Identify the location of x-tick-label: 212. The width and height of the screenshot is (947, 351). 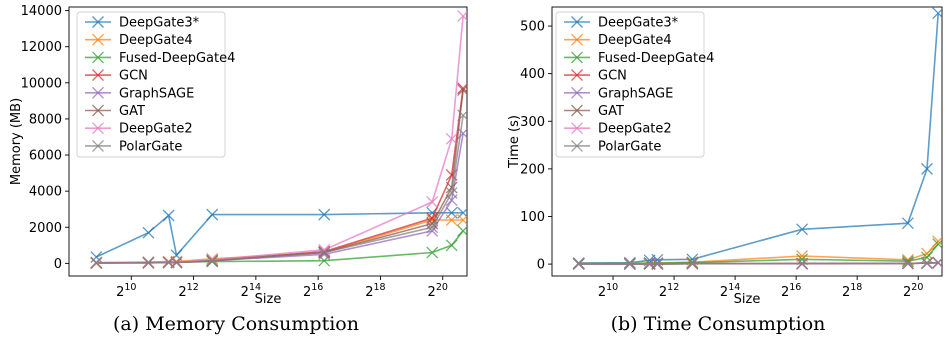
(669, 291).